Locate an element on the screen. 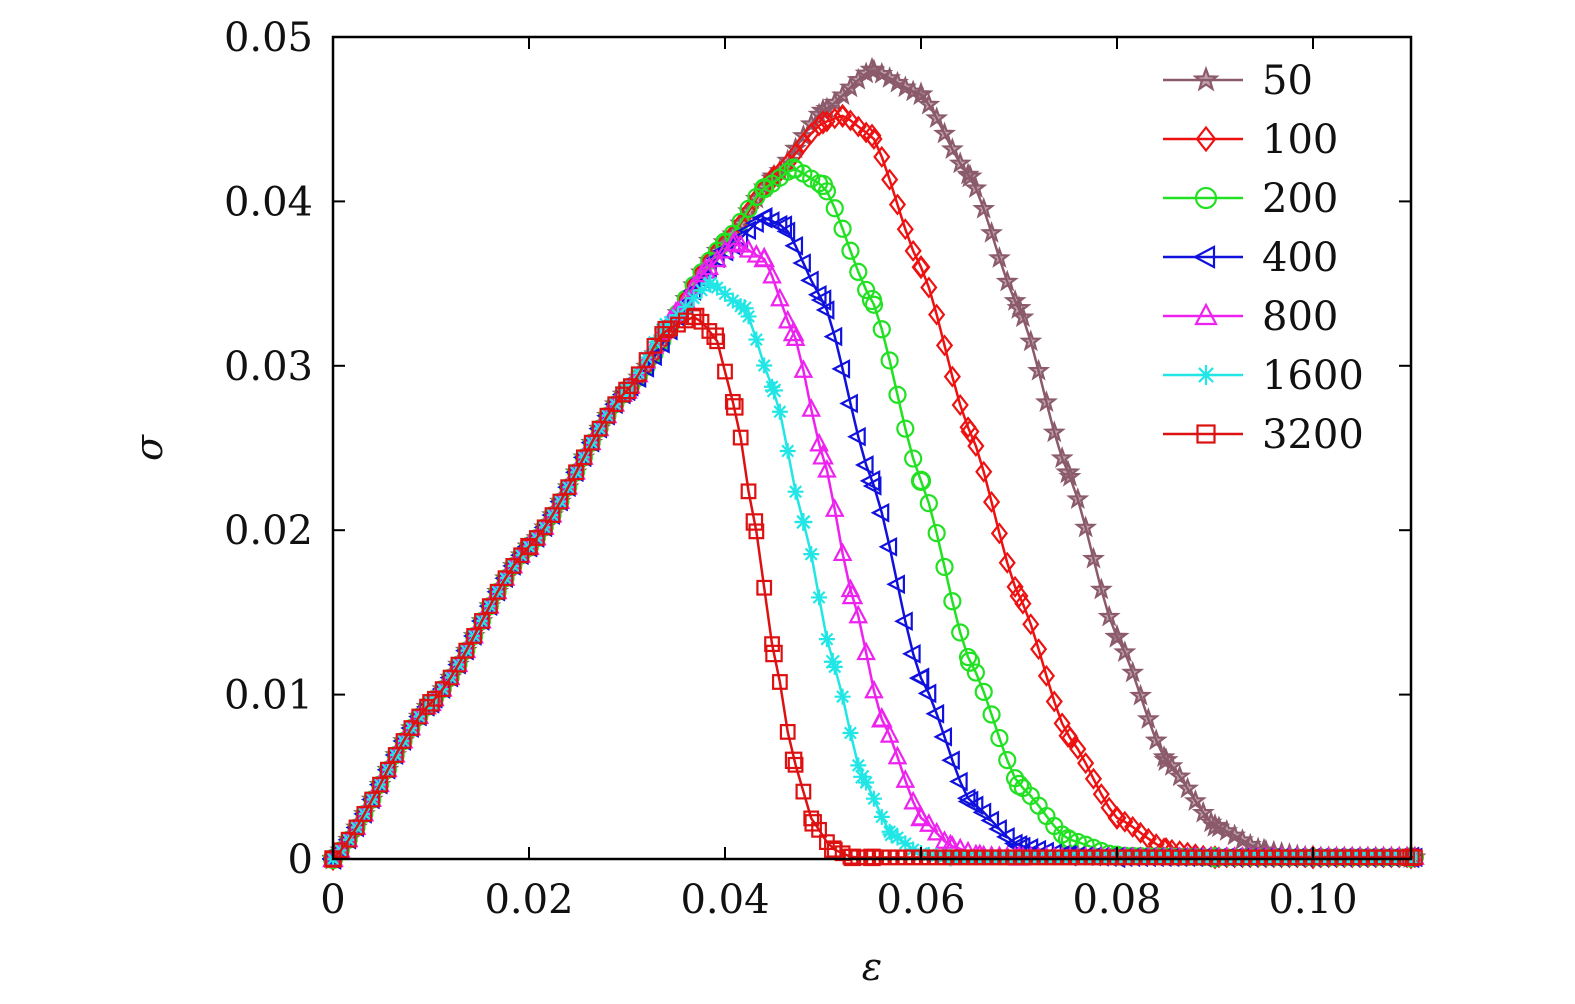  legend-entry-200: 200 is located at coordinates (1250, 199).